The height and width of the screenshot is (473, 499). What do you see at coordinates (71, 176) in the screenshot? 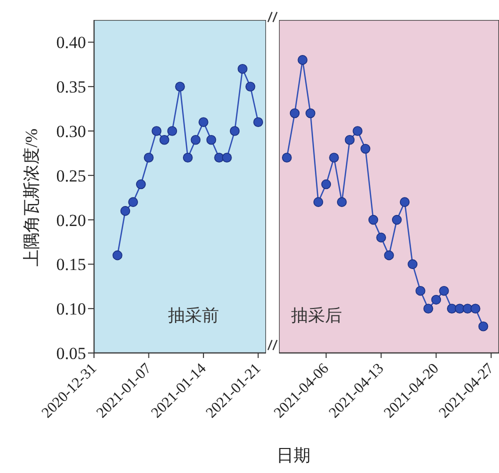
I see `y-tick-label: 0.25` at bounding box center [71, 176].